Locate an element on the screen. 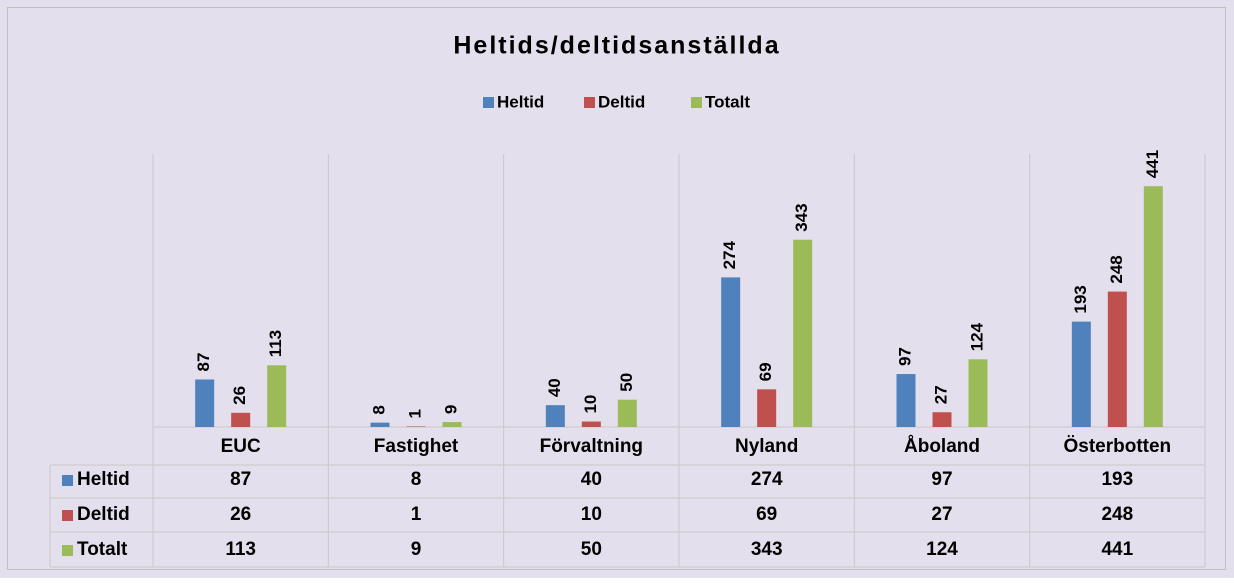 The image size is (1234, 583). data-label: 124 is located at coordinates (976, 336).